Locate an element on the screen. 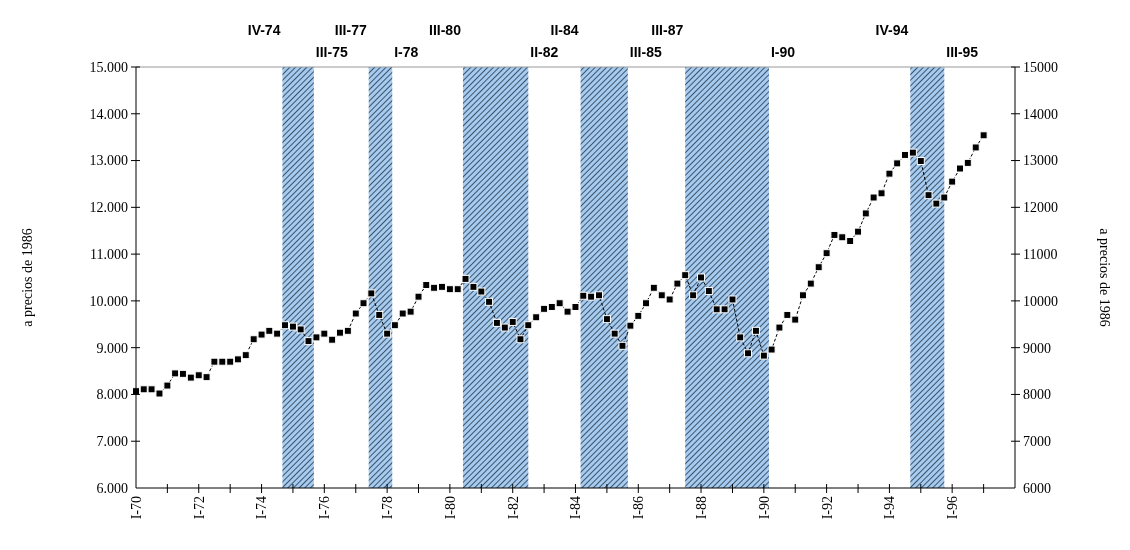  x-tick-label: I-80 is located at coordinates (450, 508).